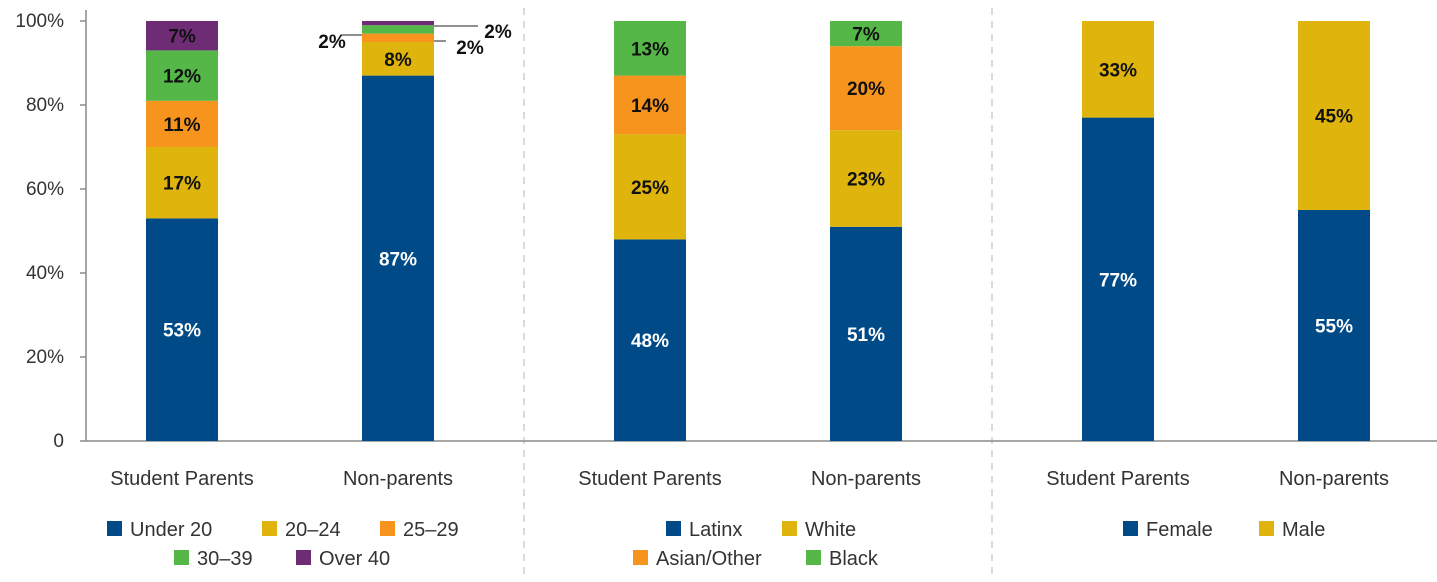  What do you see at coordinates (673, 528) in the screenshot?
I see `legend-swatch-latinx` at bounding box center [673, 528].